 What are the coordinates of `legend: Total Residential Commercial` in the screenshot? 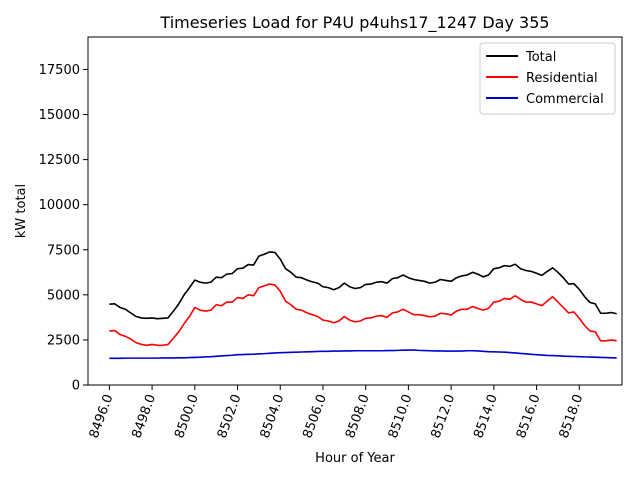 It's located at (547, 78).